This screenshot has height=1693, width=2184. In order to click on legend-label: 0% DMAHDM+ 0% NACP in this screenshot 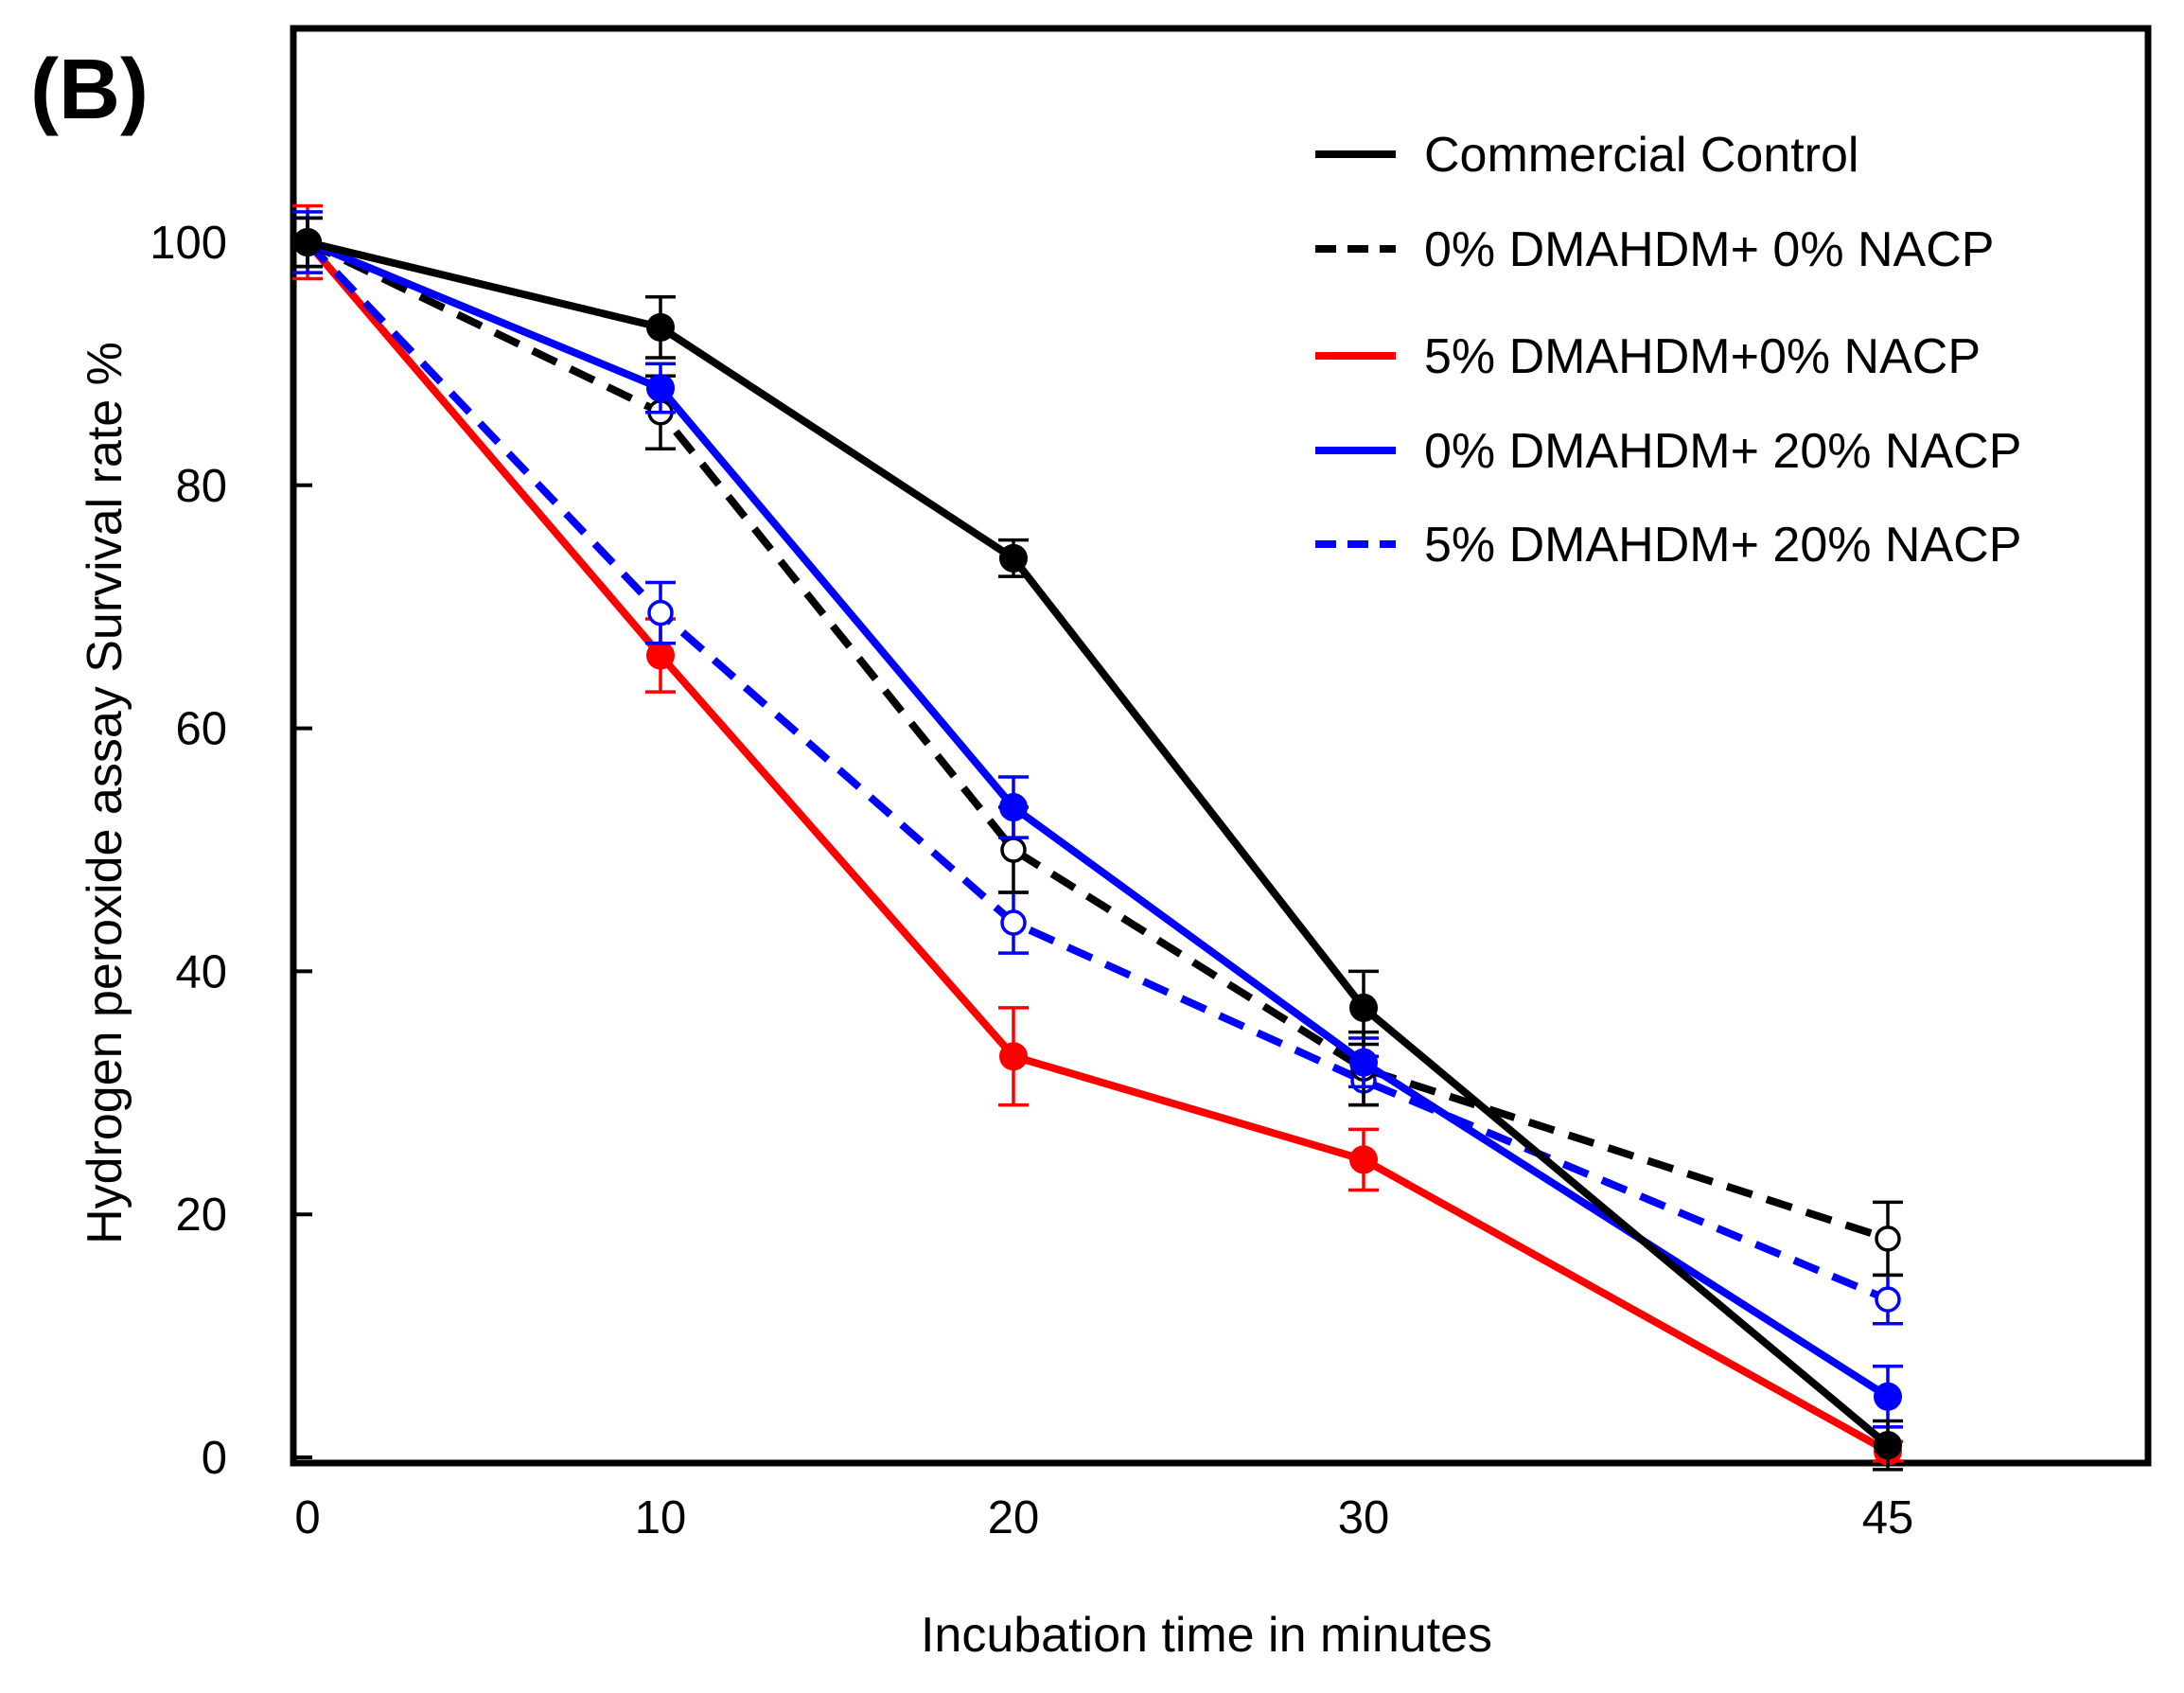, I will do `click(1709, 250)`.